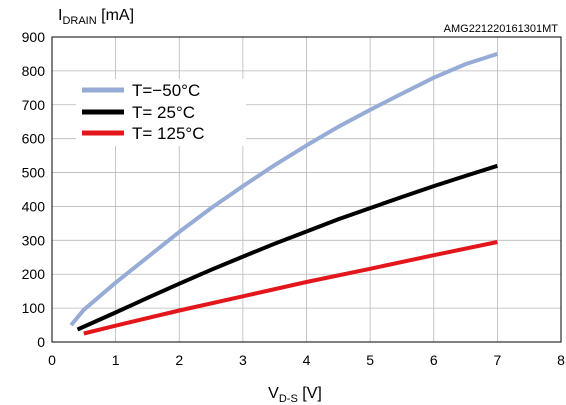  I want to click on y-tick-label: 0, so click(41, 342).